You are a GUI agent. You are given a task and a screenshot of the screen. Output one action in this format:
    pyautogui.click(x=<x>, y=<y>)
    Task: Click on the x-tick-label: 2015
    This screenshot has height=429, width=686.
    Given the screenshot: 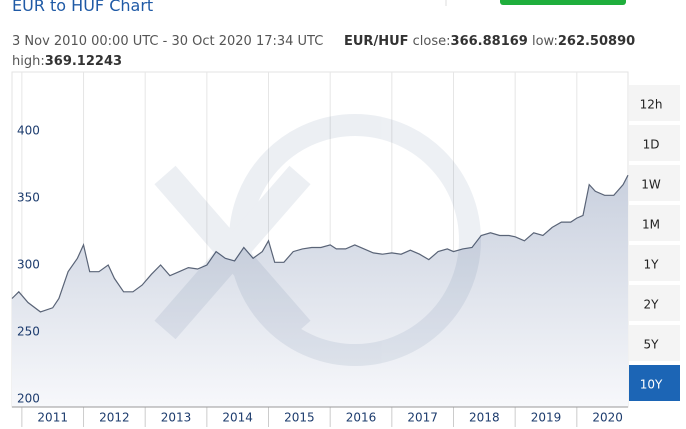 What is the action you would take?
    pyautogui.click(x=299, y=418)
    